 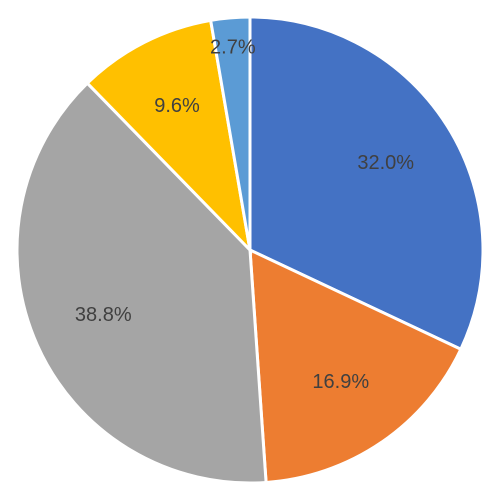 What do you see at coordinates (340, 382) in the screenshot?
I see `data-label: 16.9%` at bounding box center [340, 382].